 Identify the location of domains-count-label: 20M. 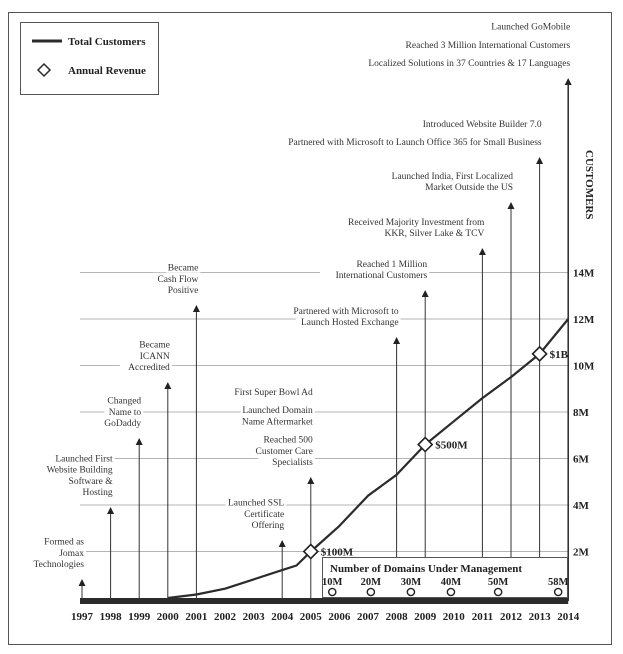
(371, 582).